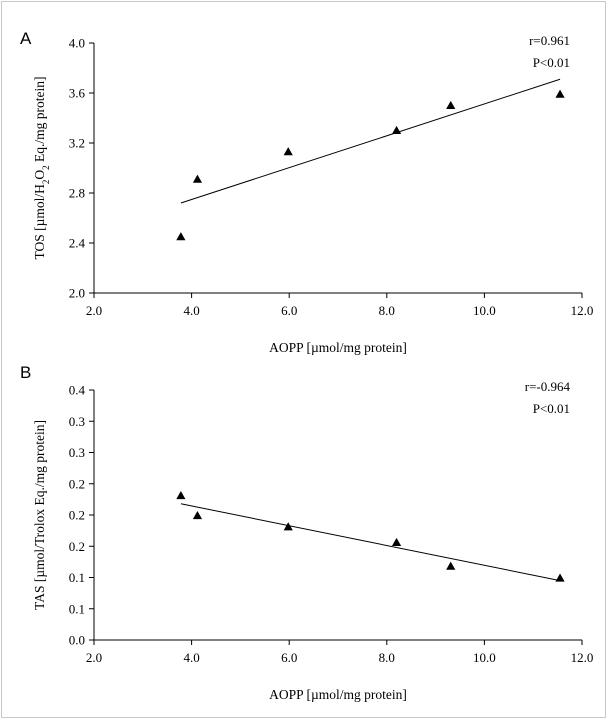  What do you see at coordinates (77, 93) in the screenshot?
I see `panel-a-y-tick-label: 3.6` at bounding box center [77, 93].